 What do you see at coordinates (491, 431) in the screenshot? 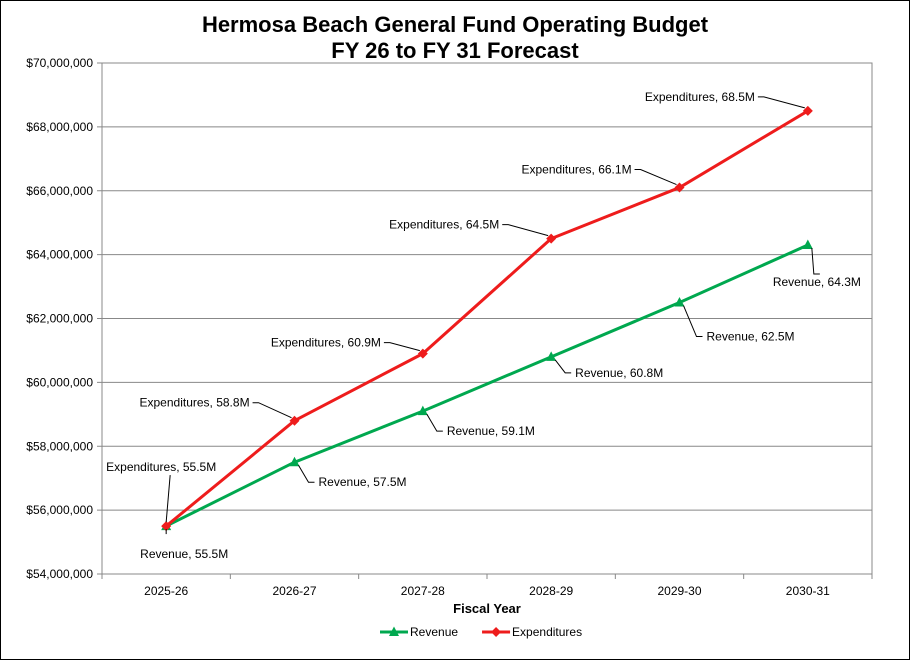
I see `revenue-data-label: Revenue, 59.1M` at bounding box center [491, 431].